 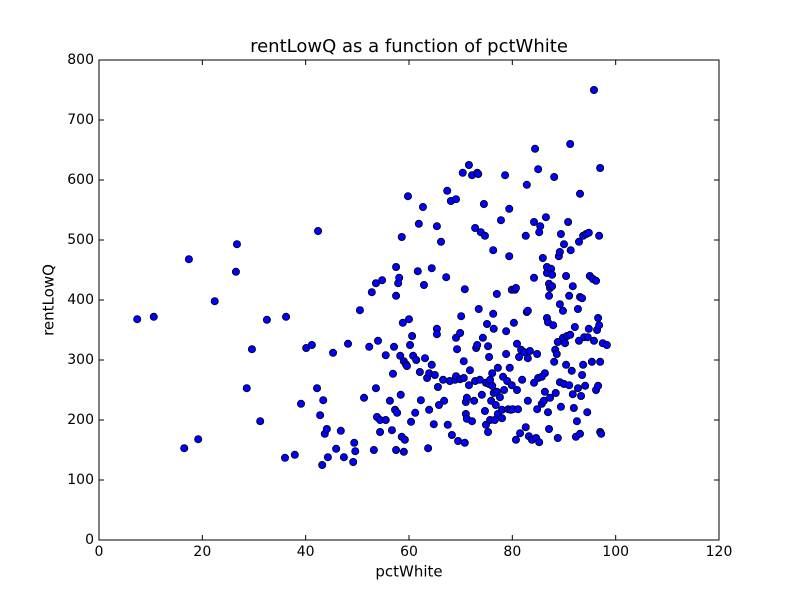 What do you see at coordinates (49, 300) in the screenshot?
I see `y-axis-label: rentLowQ` at bounding box center [49, 300].